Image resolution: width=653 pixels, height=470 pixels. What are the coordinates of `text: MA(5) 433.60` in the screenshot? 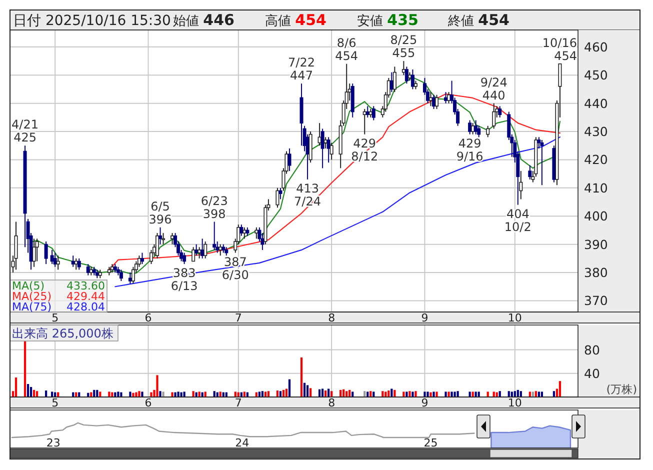 It's located at (58, 286).